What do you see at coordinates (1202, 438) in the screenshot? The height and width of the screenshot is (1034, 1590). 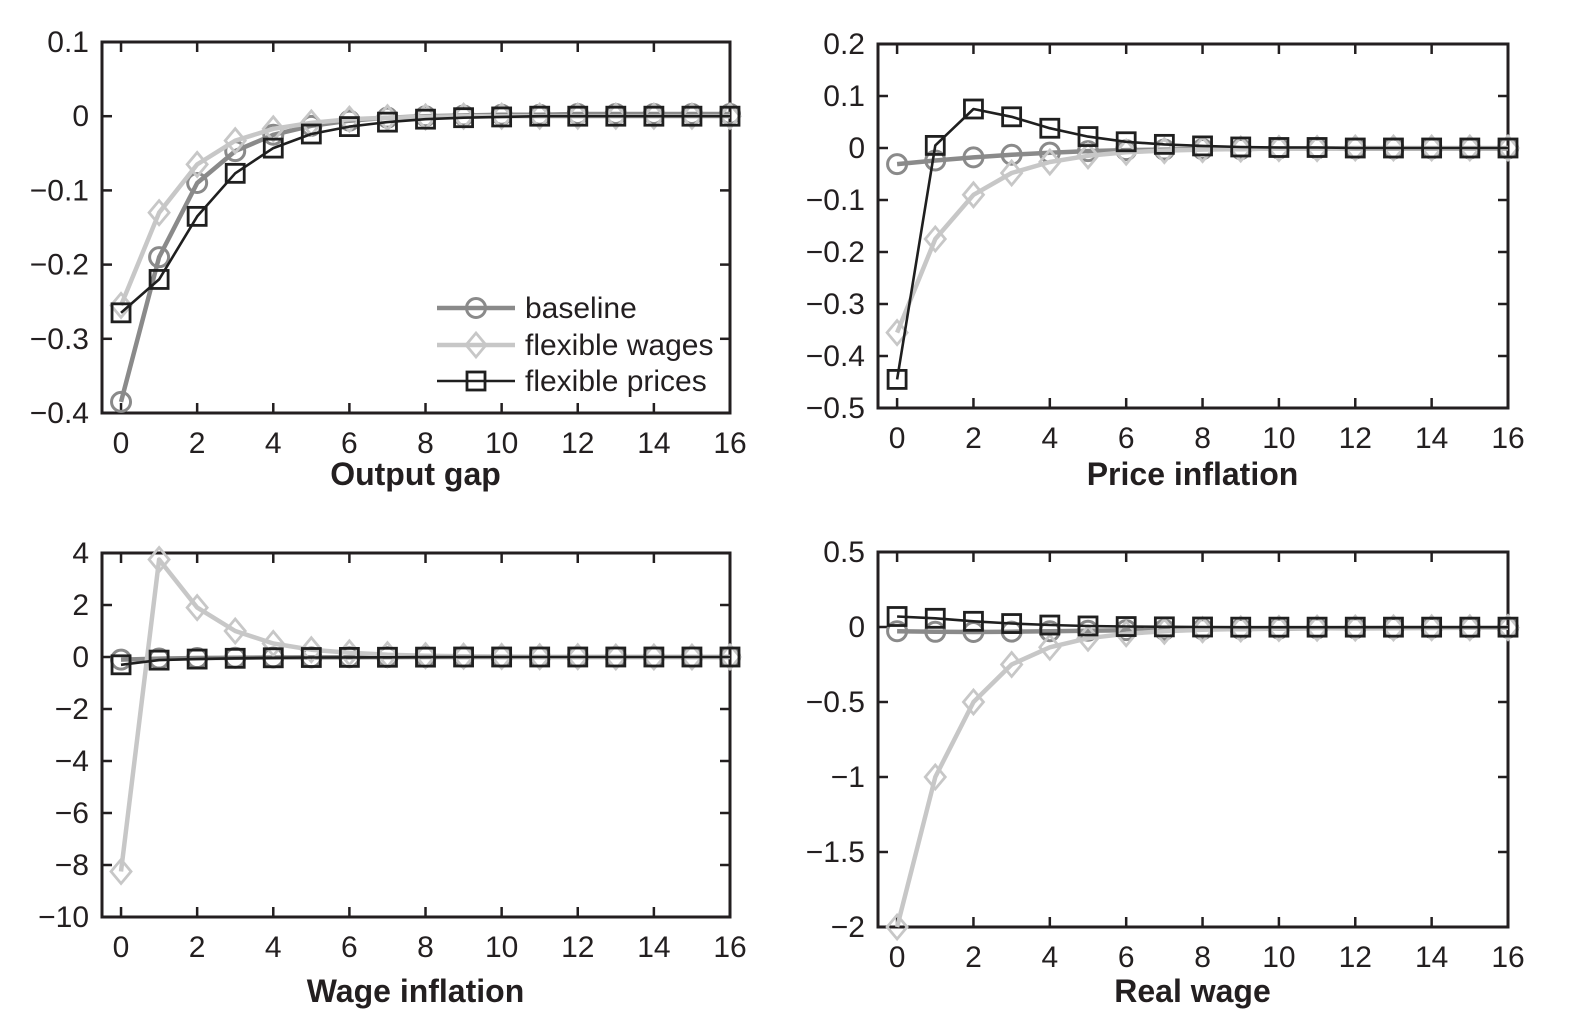 I see `x-tick-label: 8` at bounding box center [1202, 438].